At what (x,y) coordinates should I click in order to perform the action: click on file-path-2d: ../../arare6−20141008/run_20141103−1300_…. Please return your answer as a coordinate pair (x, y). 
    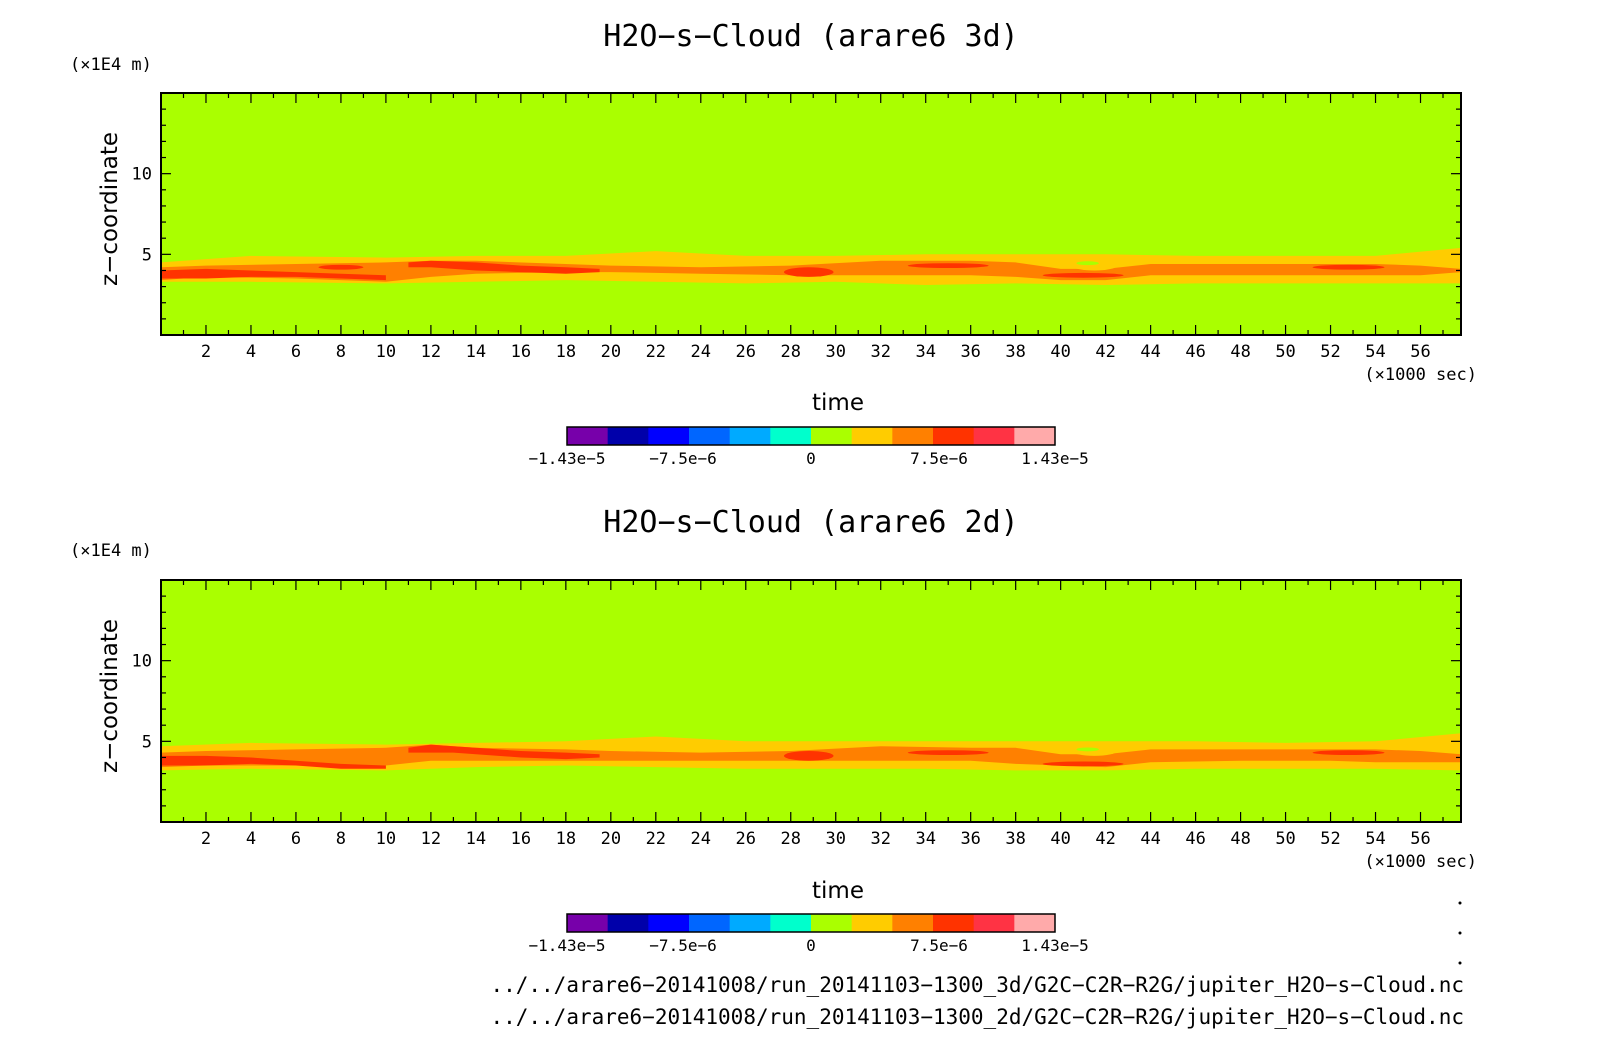
    Looking at the image, I should click on (977, 1017).